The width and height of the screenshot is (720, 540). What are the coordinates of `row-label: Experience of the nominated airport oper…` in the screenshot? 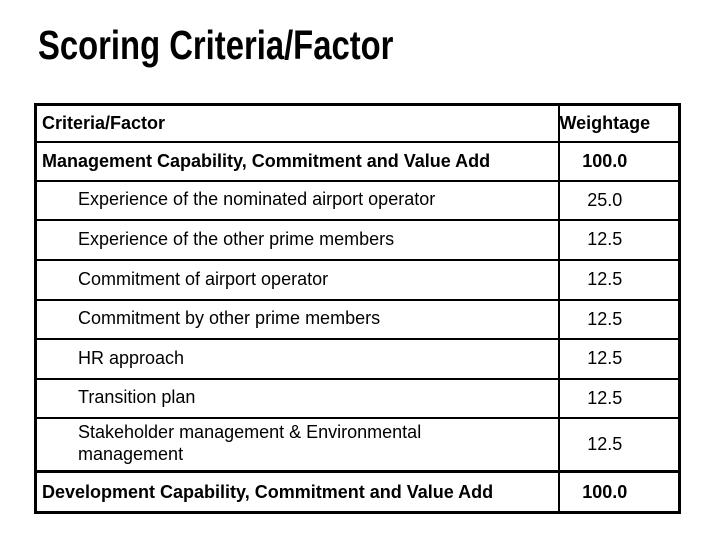 It's located at (297, 200).